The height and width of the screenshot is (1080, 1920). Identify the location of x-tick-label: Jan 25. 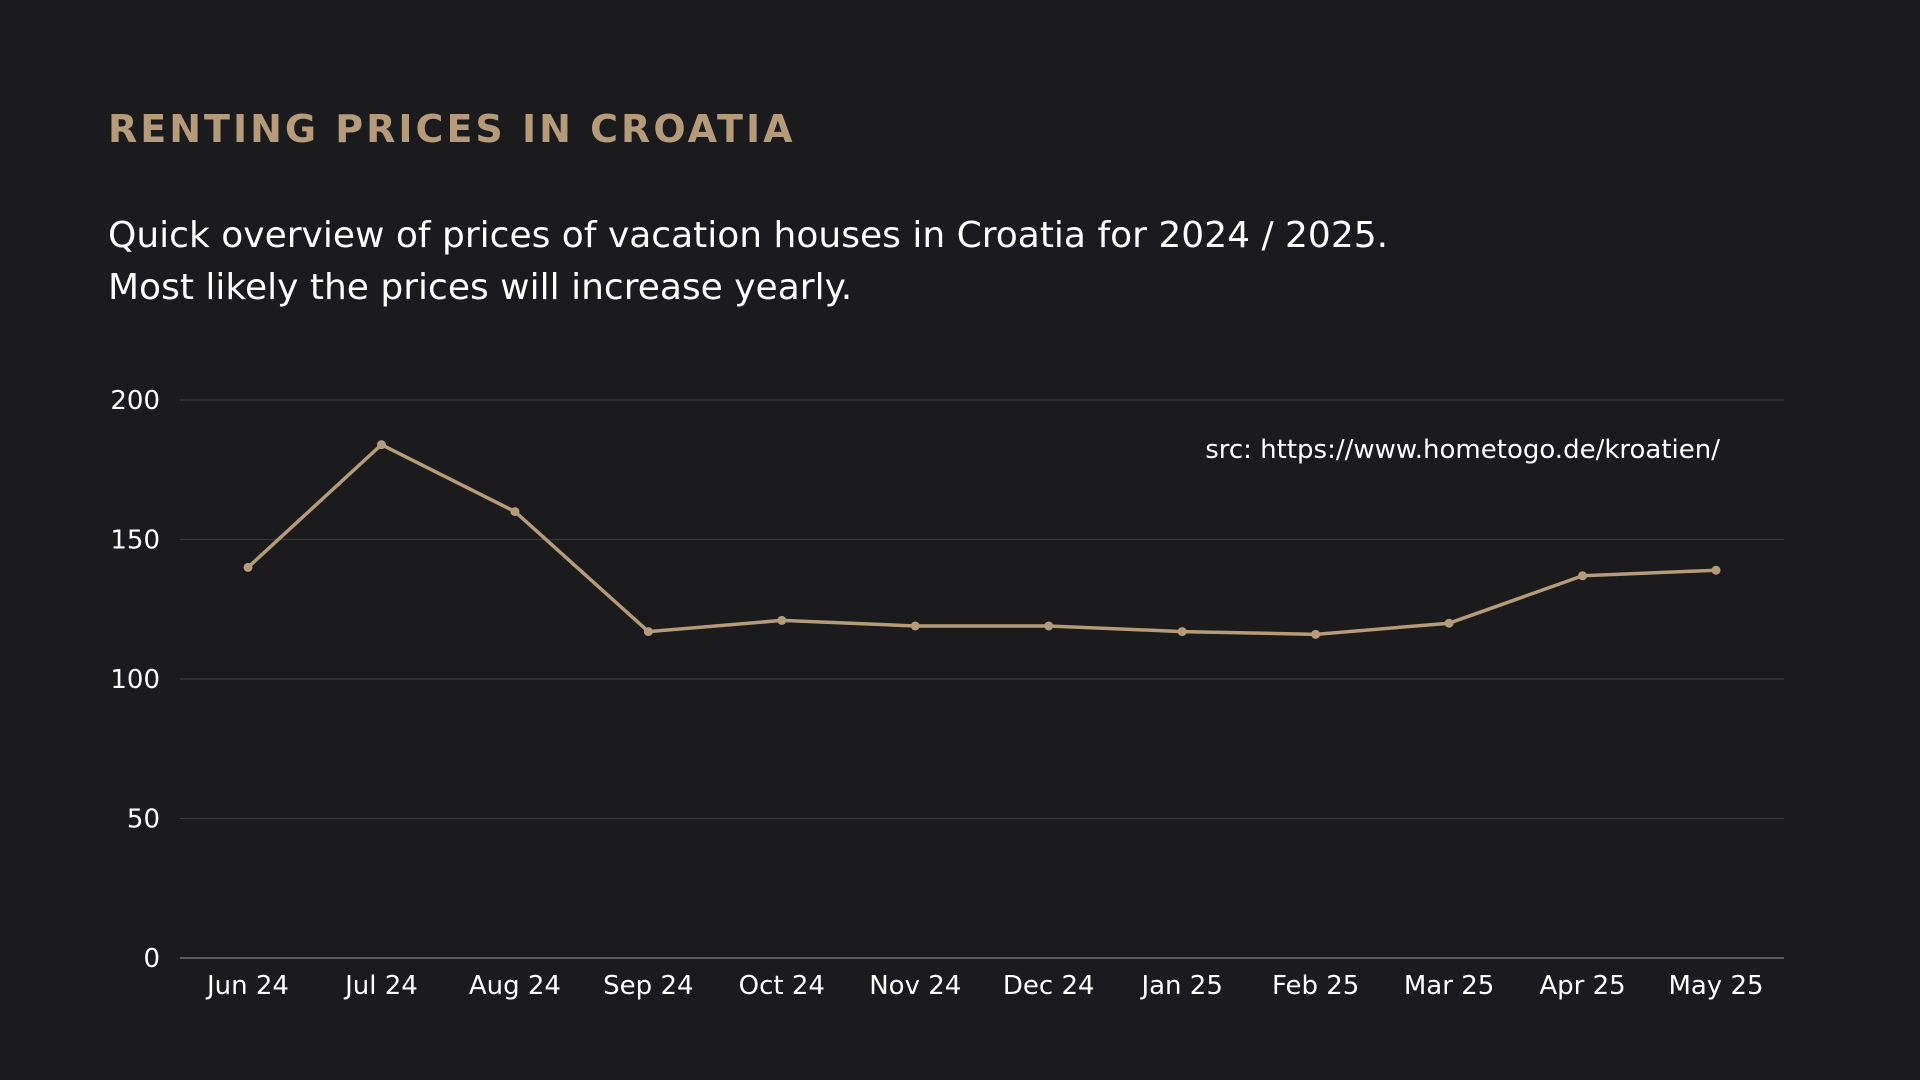
(1180, 986).